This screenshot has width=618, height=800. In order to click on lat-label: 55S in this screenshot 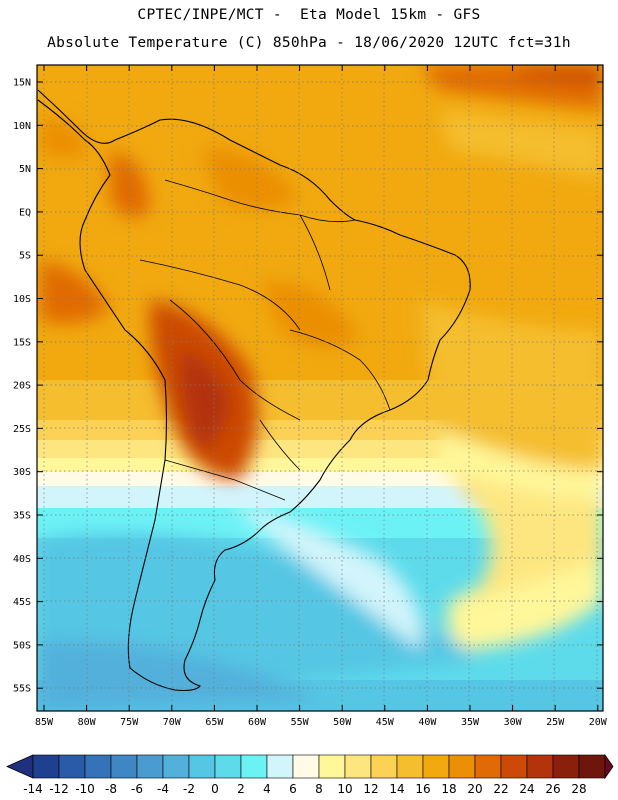, I will do `click(22, 689)`.